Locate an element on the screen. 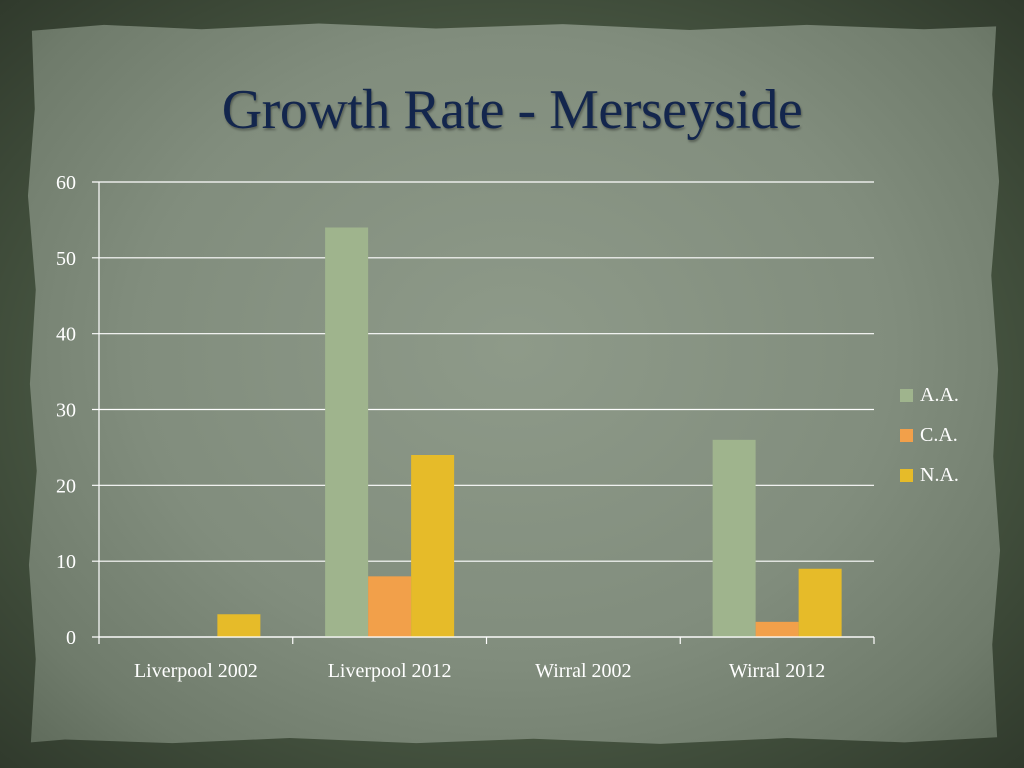  legend-swatch-na is located at coordinates (906, 475).